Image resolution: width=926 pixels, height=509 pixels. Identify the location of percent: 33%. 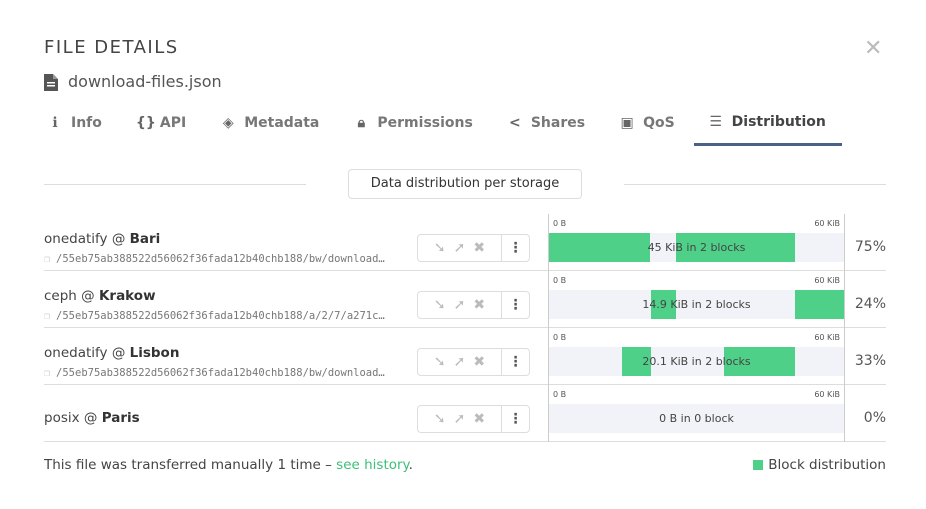
(870, 361).